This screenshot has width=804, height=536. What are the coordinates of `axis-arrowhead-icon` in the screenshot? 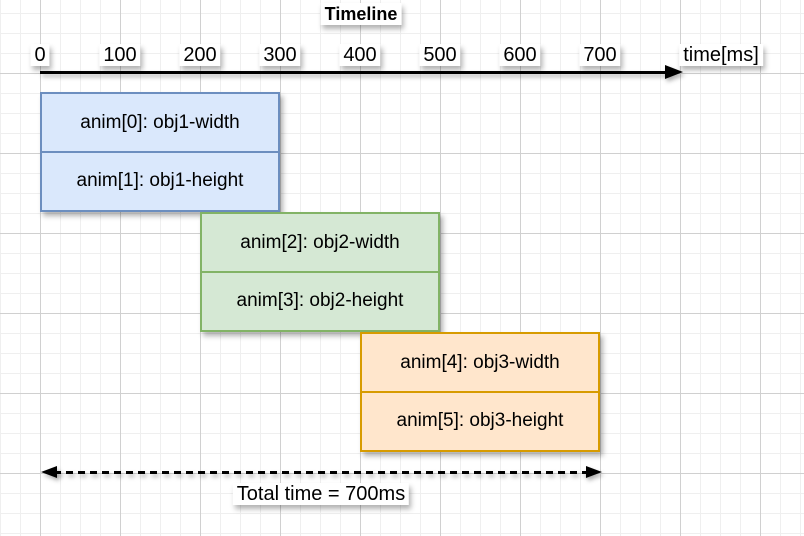 It's located at (674, 72).